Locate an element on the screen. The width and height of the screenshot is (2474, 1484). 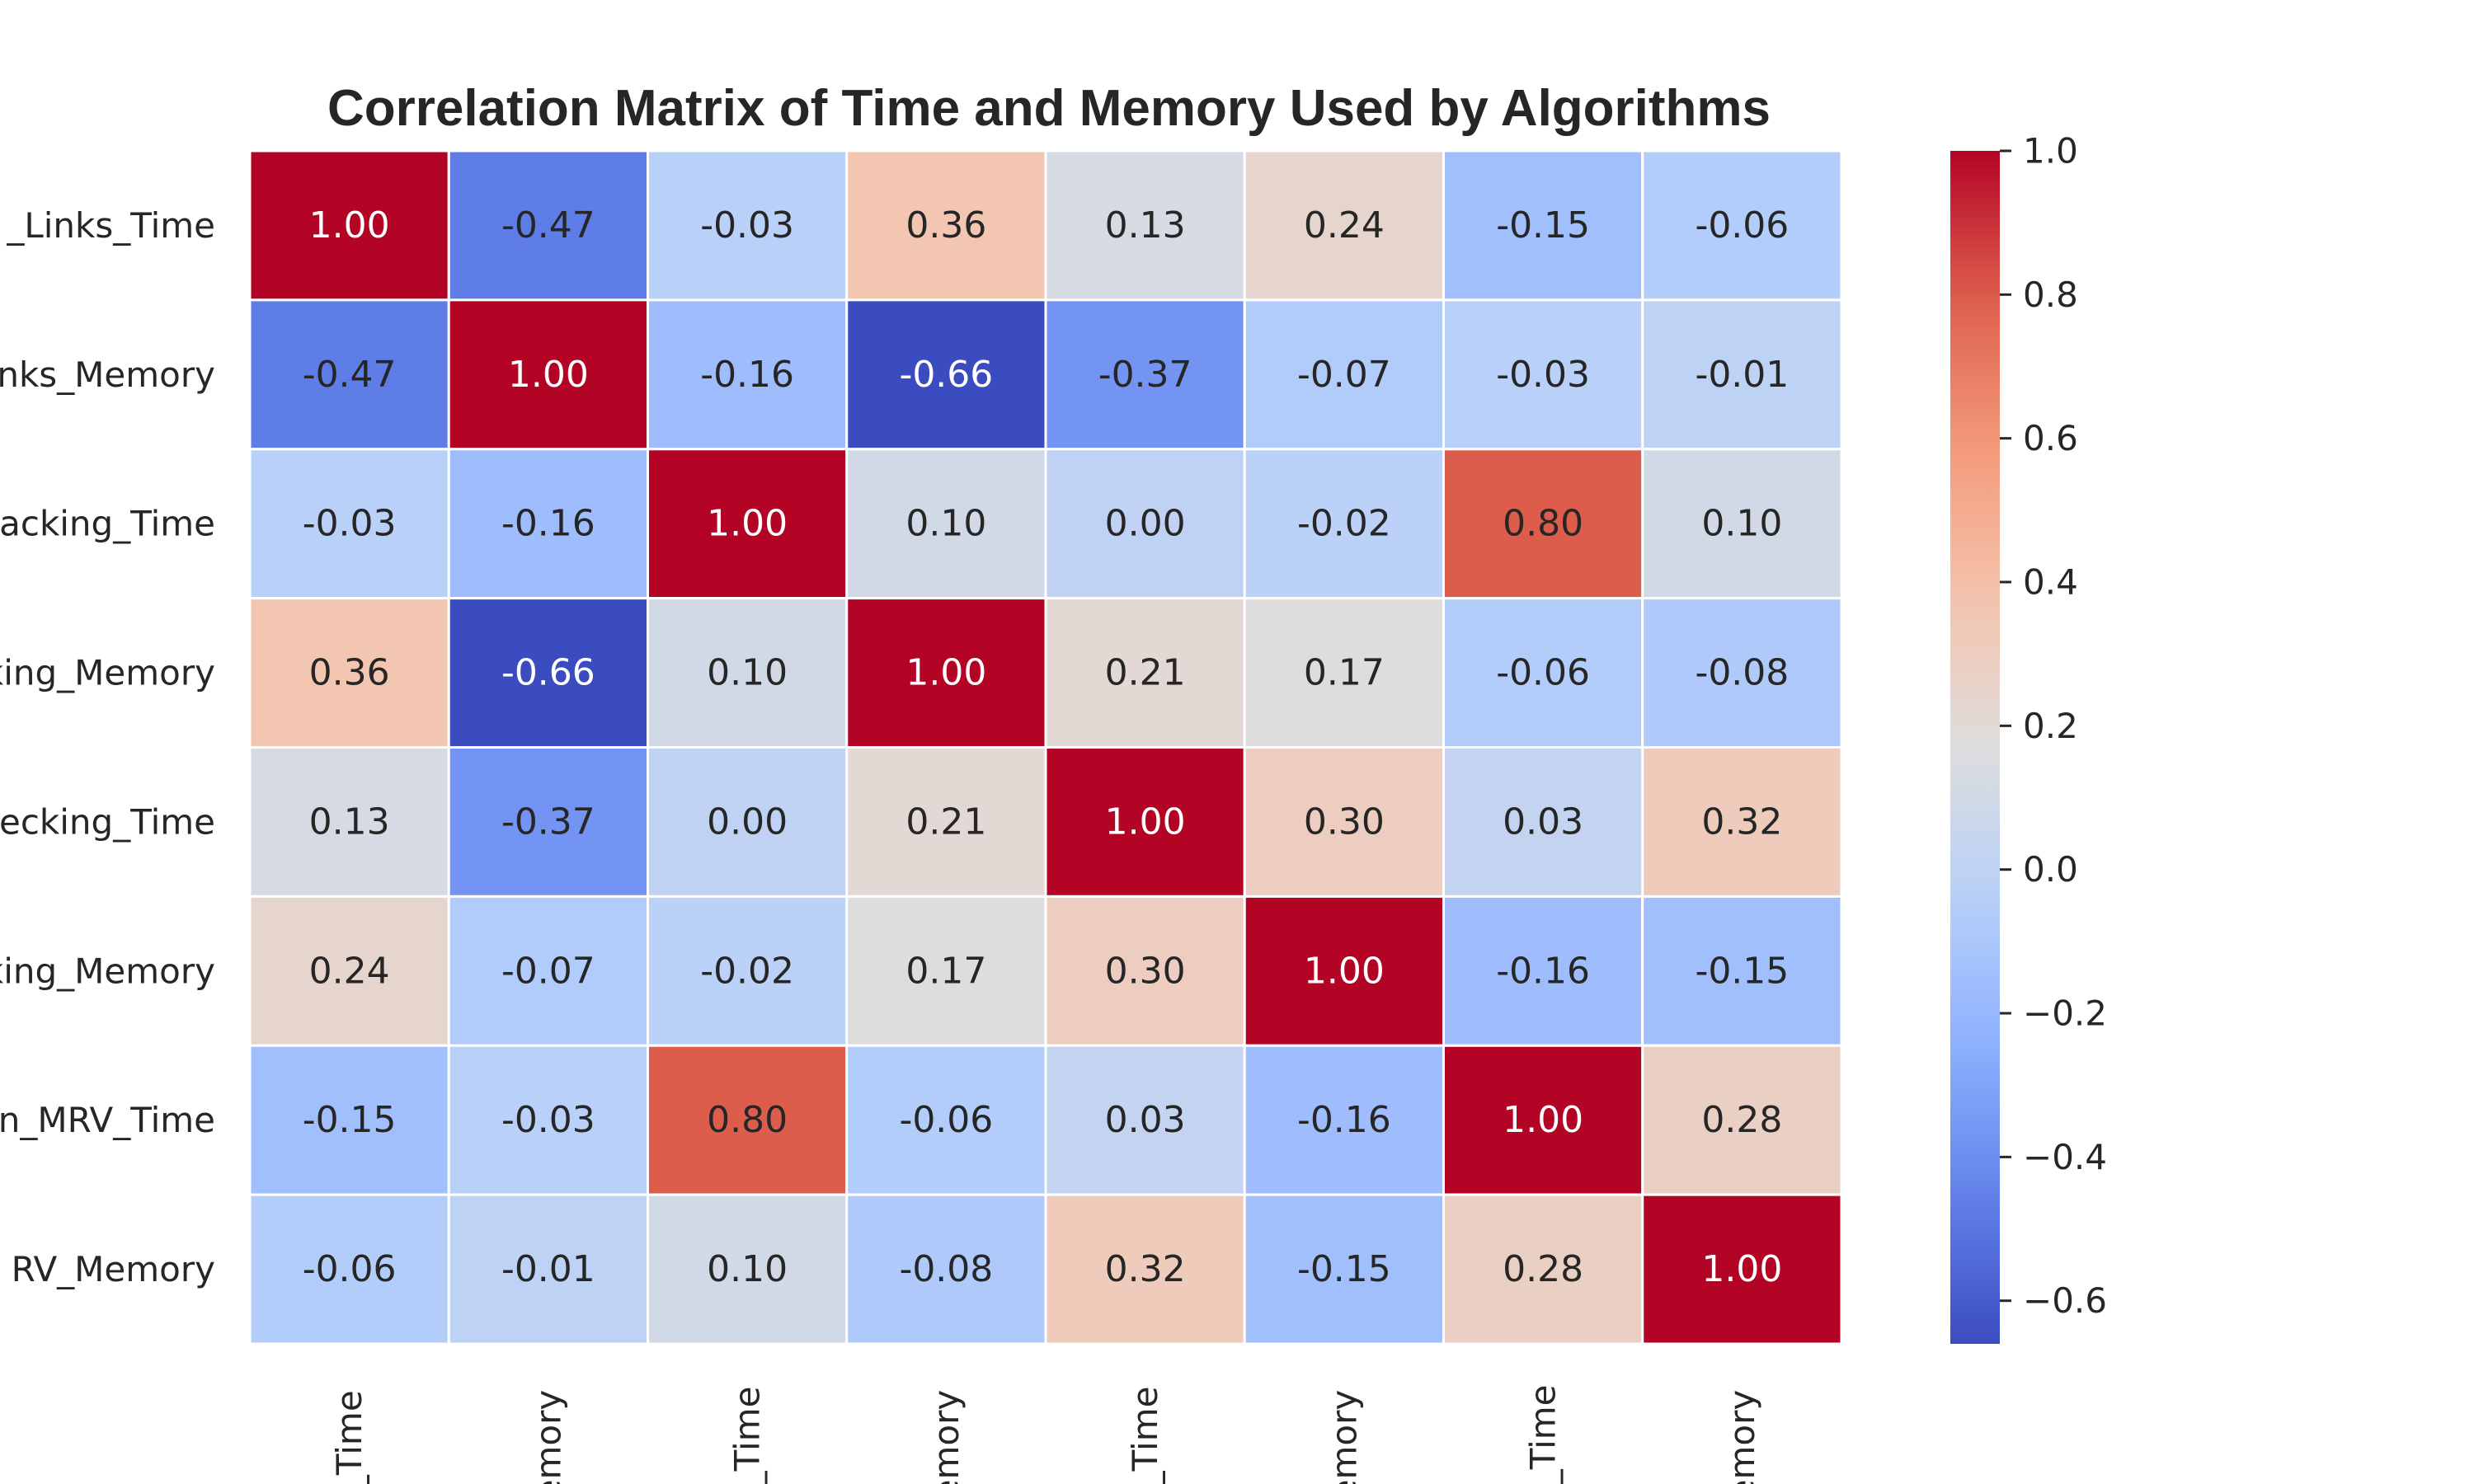
colorbar-tick-label: −0.6 is located at coordinates (2065, 1300).